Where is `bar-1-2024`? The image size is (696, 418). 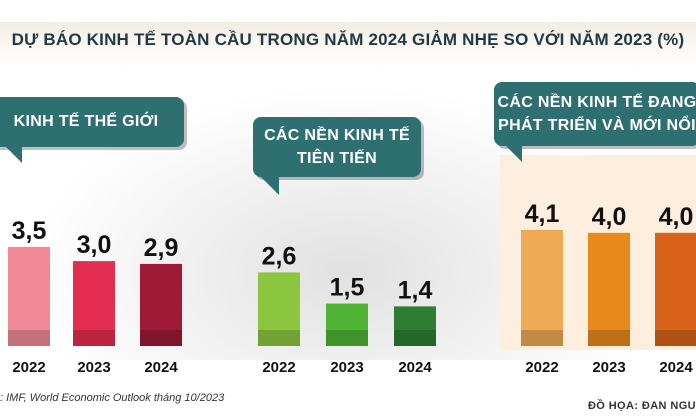 bar-1-2024 is located at coordinates (415, 326).